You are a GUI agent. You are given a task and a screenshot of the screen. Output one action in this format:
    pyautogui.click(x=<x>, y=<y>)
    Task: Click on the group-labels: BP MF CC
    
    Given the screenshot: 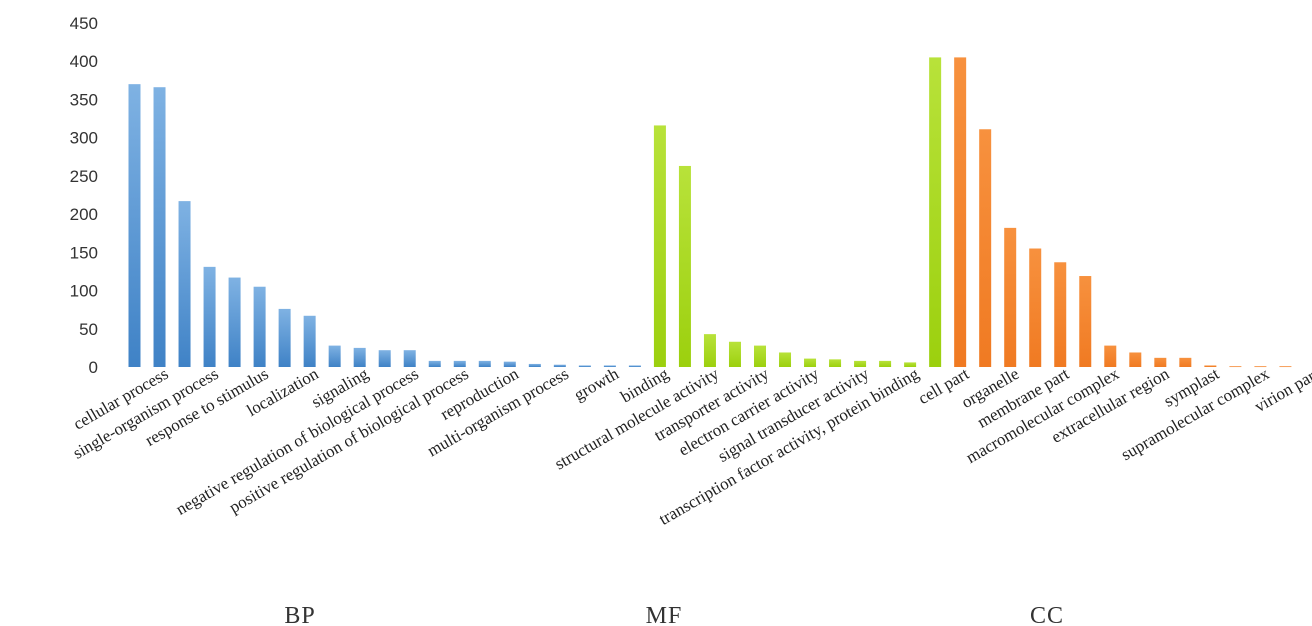 What is the action you would take?
    pyautogui.click(x=674, y=614)
    